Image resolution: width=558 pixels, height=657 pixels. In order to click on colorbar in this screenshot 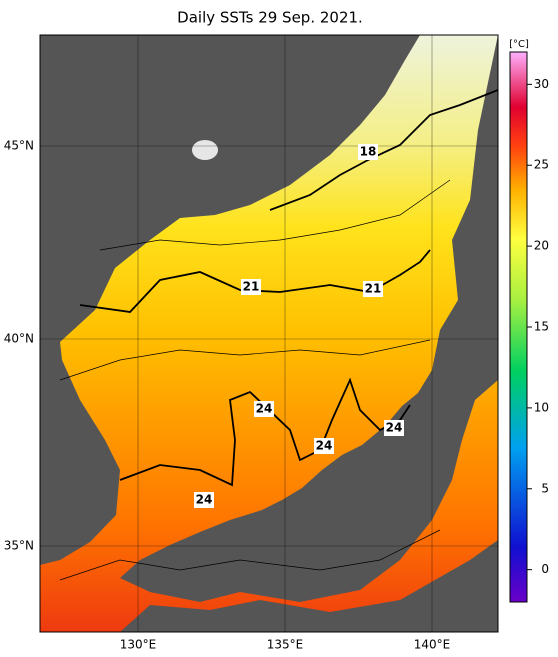, I will do `click(518, 327)`.